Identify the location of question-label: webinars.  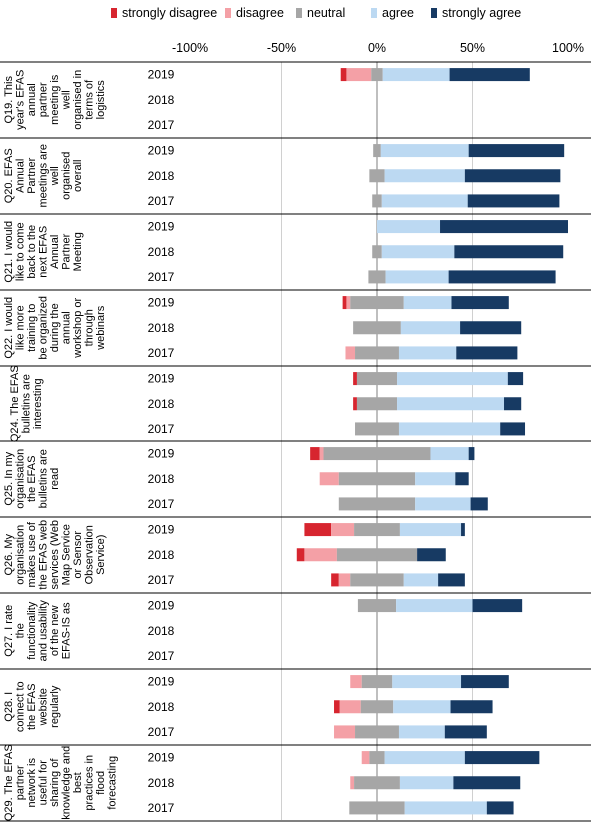
(101, 328).